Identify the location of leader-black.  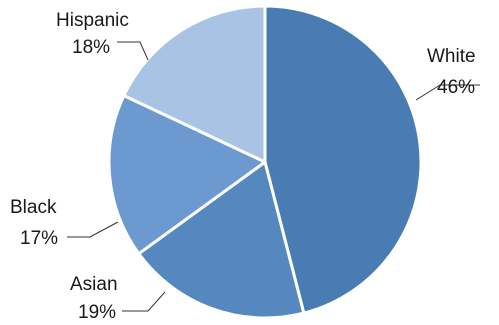
(93, 229).